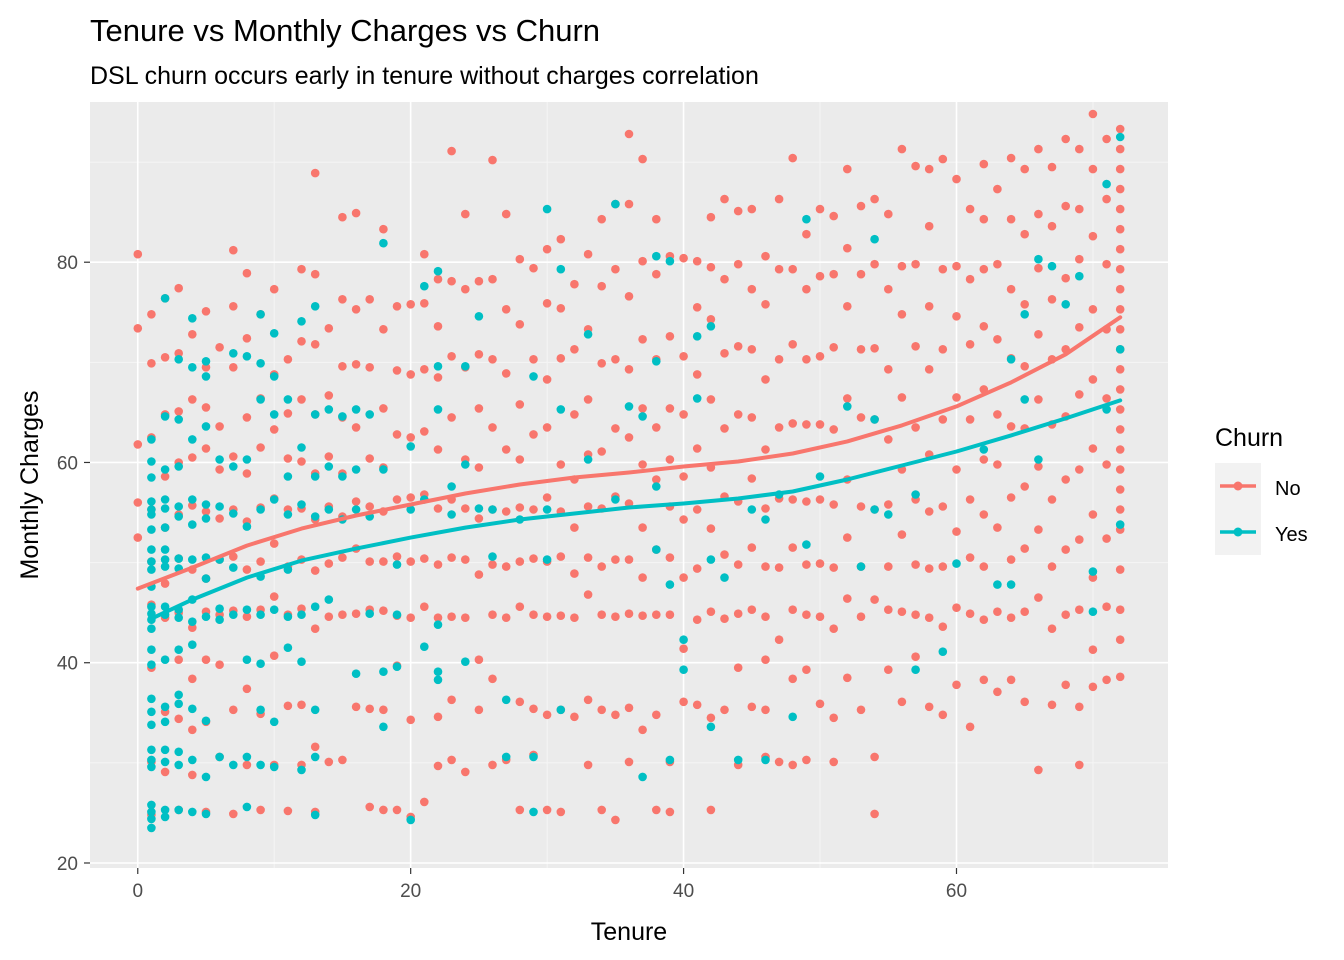 This screenshot has width=1344, height=960. Describe the element at coordinates (410, 891) in the screenshot. I see `x-tick-label: 20` at that location.